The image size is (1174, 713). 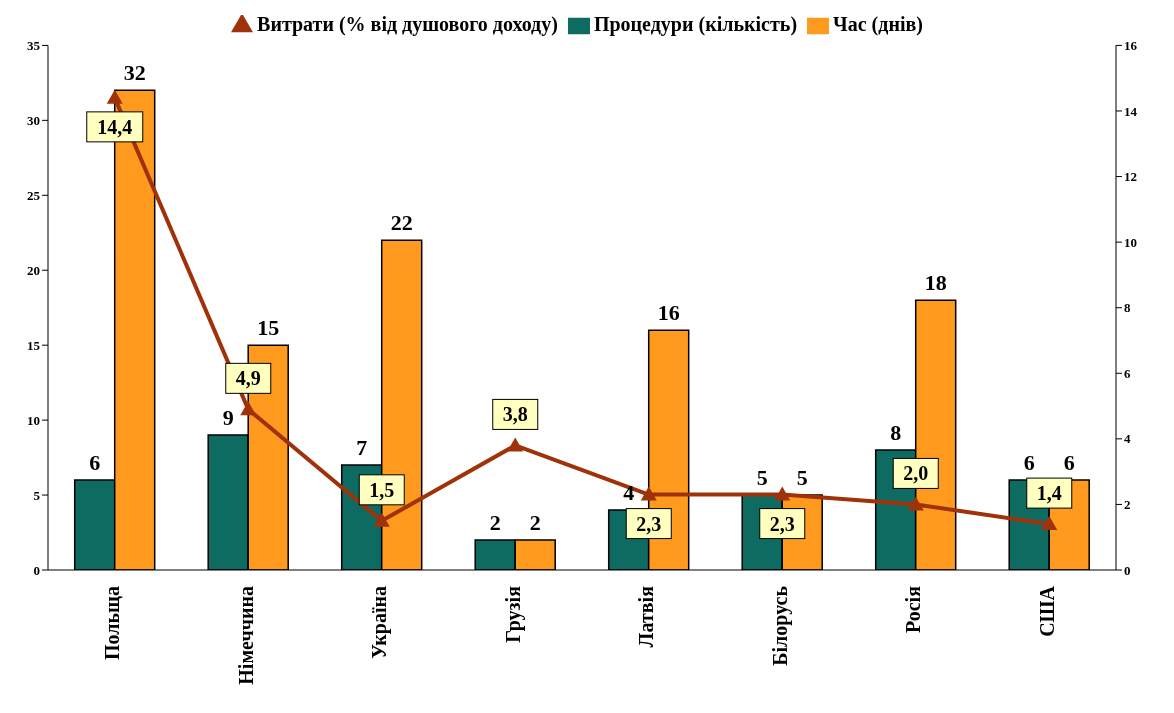 What do you see at coordinates (1130, 177) in the screenshot?
I see `y2-tick-label: 12` at bounding box center [1130, 177].